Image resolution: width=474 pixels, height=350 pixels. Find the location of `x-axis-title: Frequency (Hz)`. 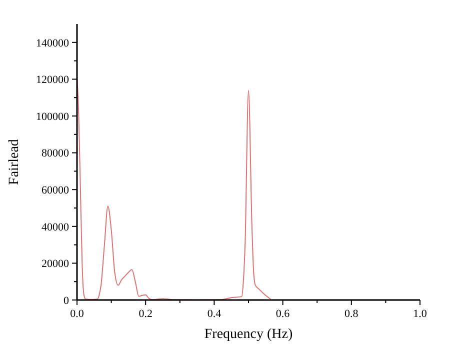

x-axis-title: Frequency (Hz) is located at coordinates (248, 334).